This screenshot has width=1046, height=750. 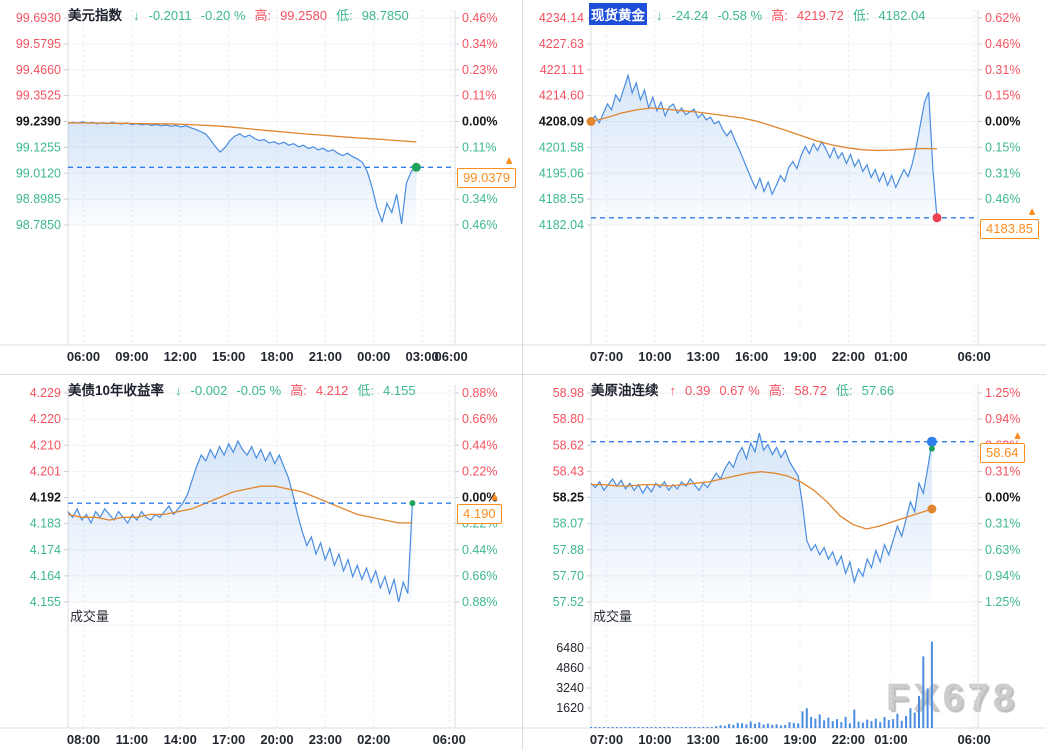 I want to click on current-price-value: 4183.85, so click(x=1009, y=228).